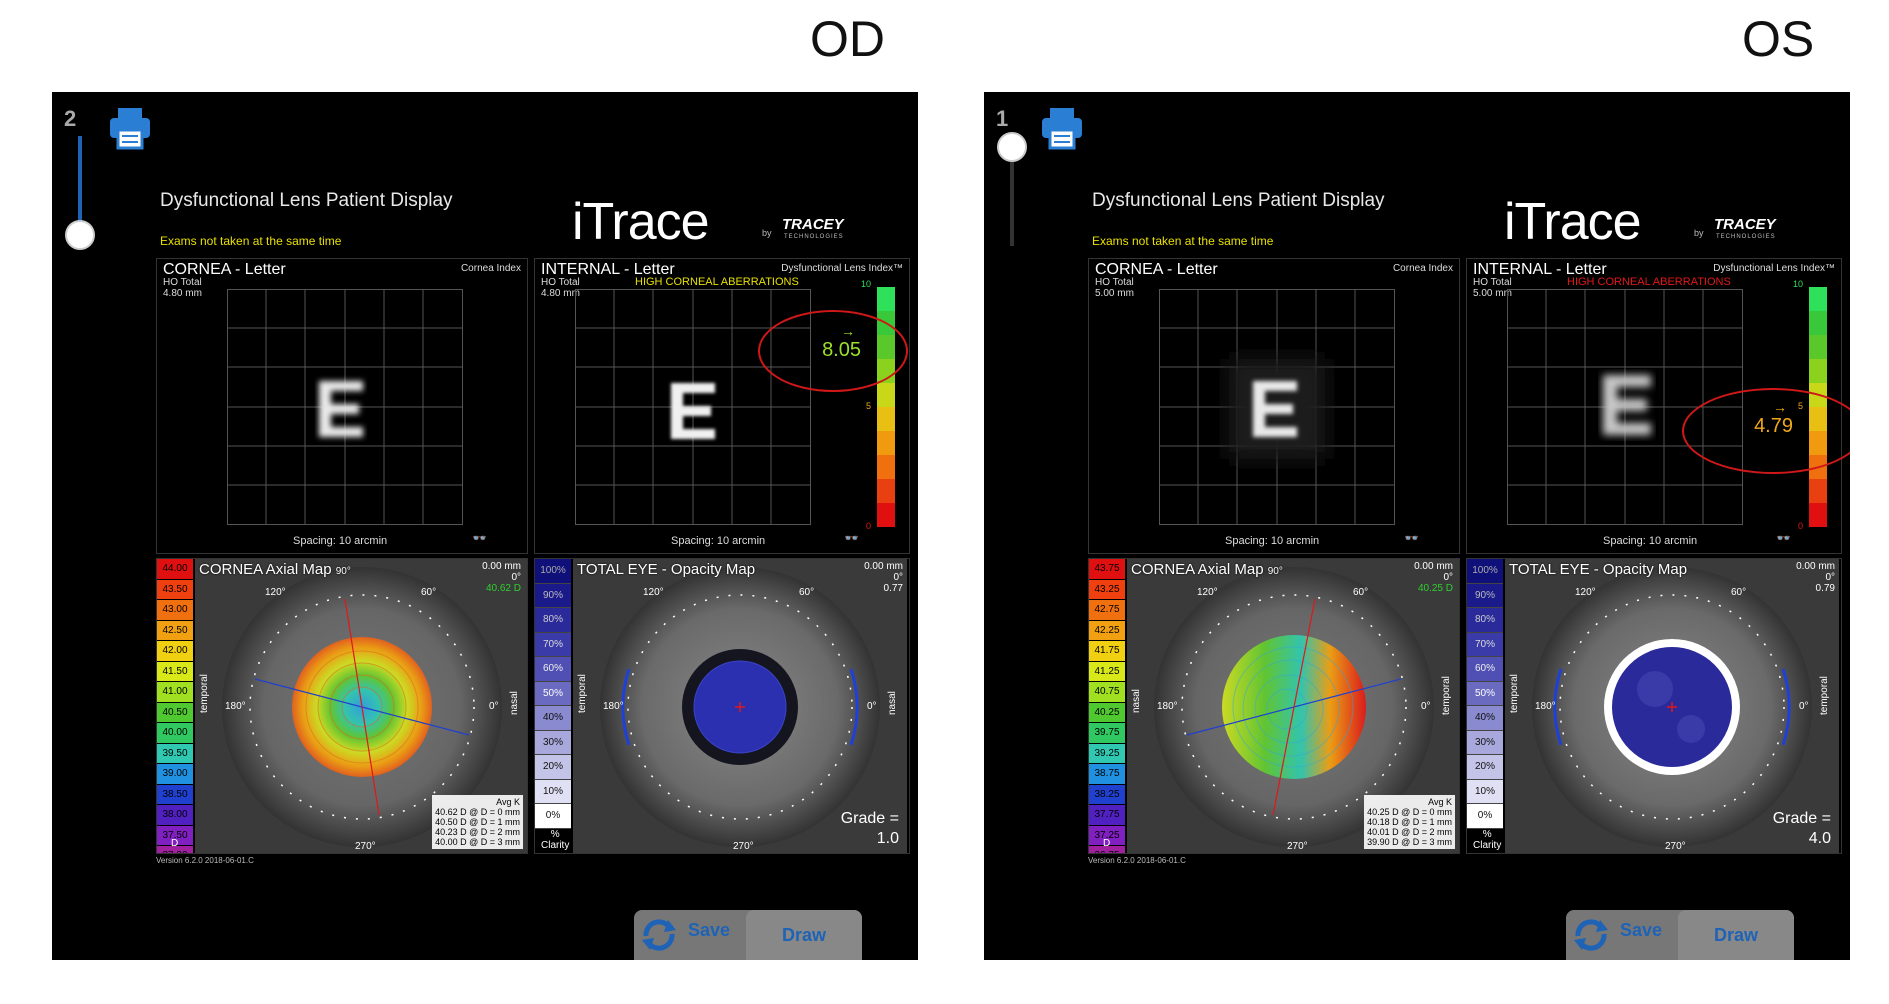  I want to click on opacity-eye-image: 270° 120° 60° 180° 0° temporal nasal, so click(740, 706).